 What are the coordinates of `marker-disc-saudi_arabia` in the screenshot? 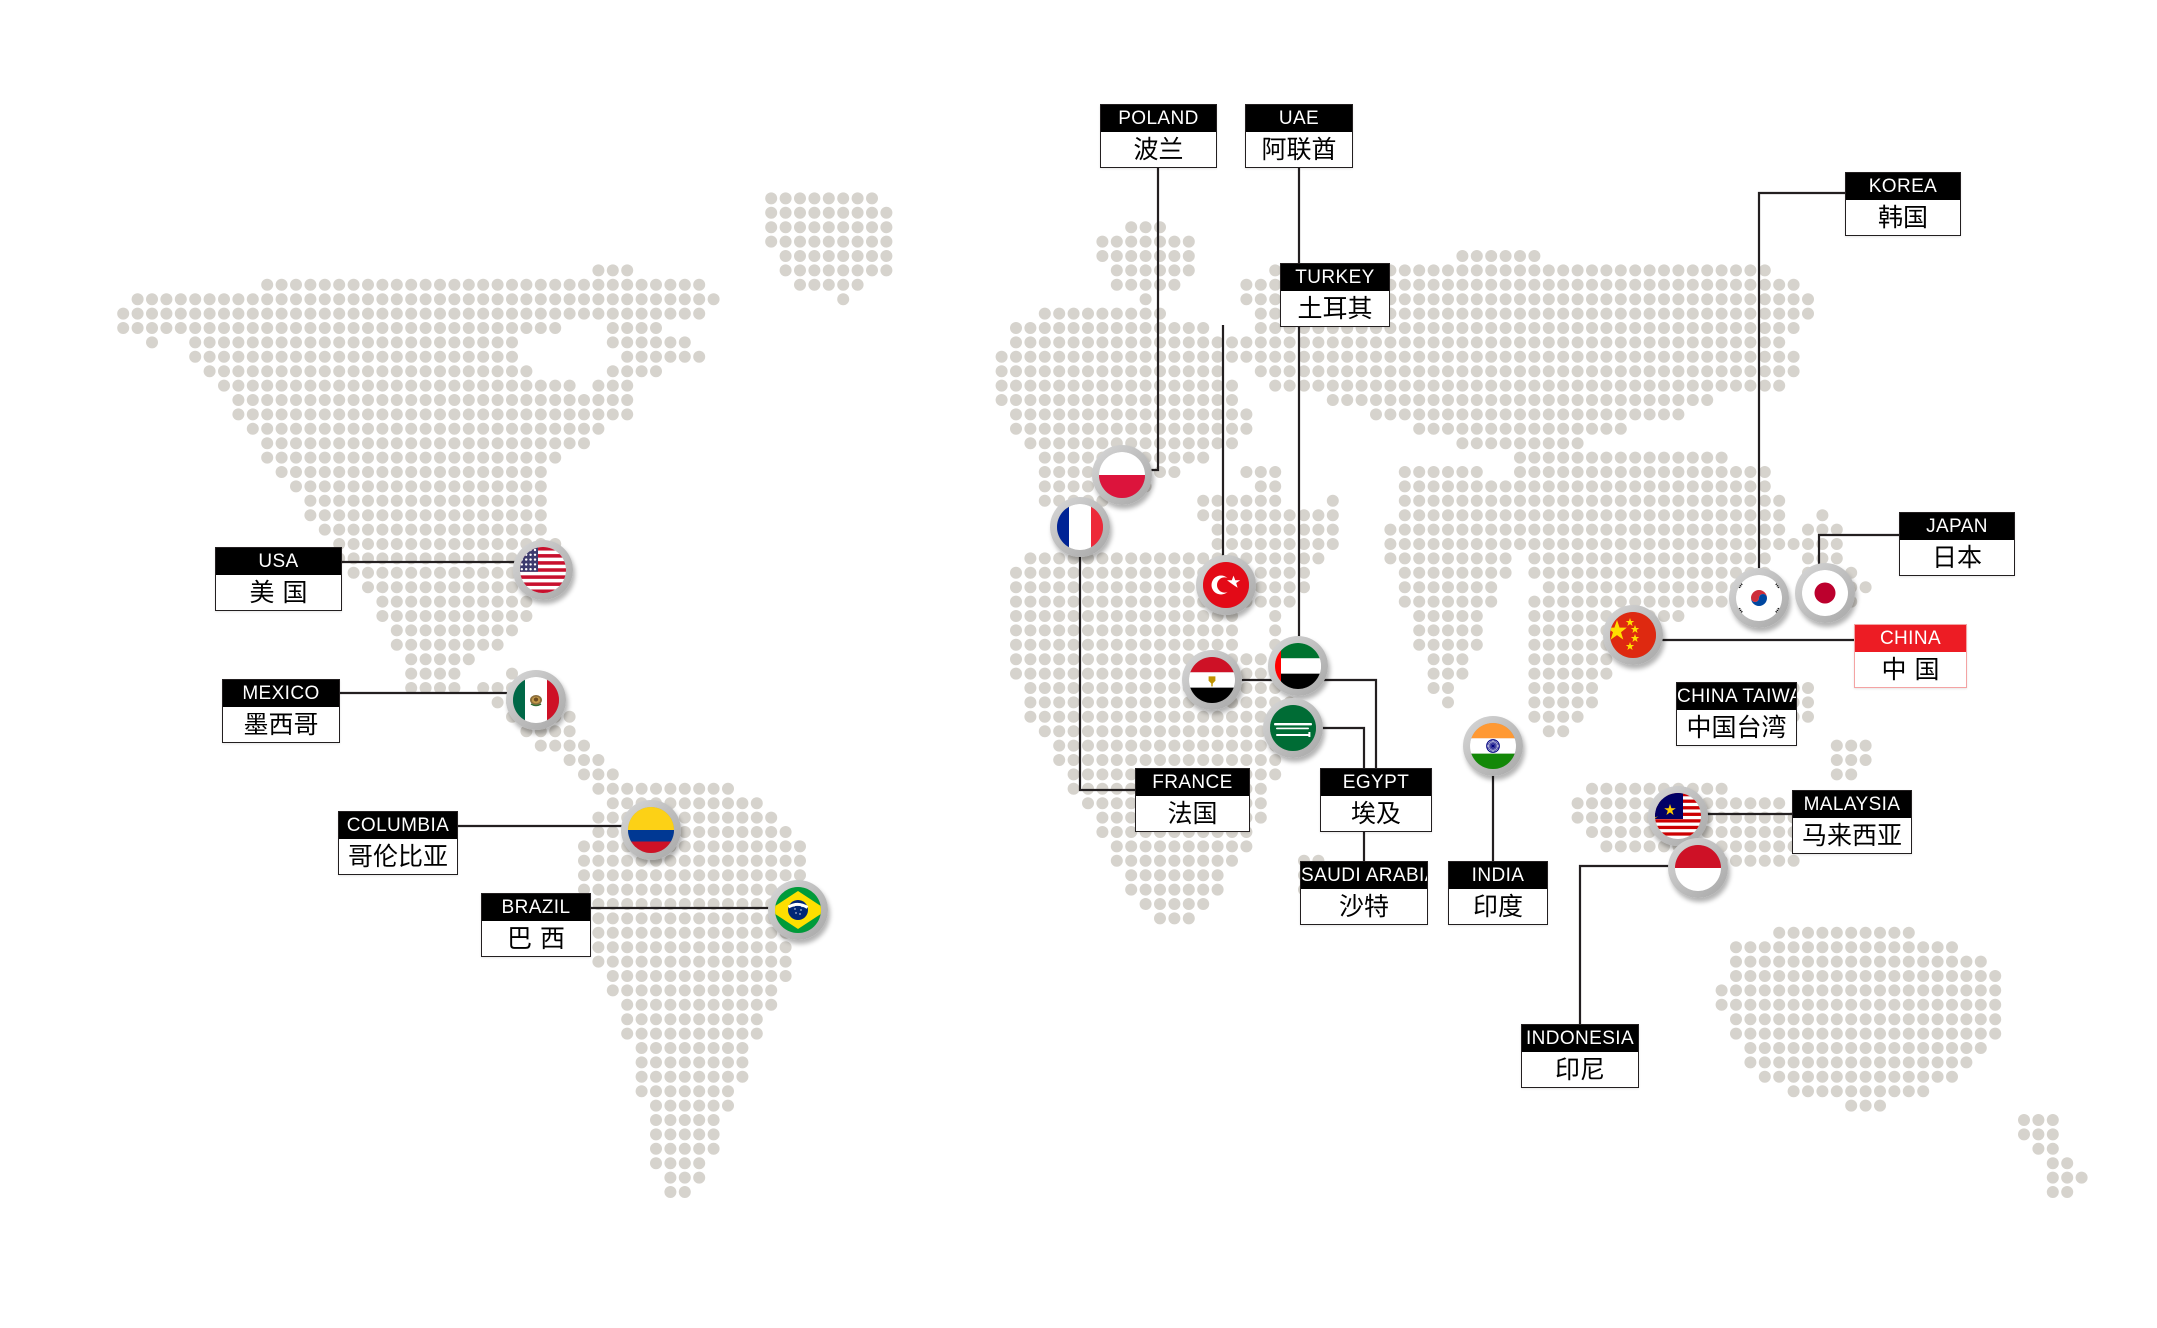 It's located at (1293, 728).